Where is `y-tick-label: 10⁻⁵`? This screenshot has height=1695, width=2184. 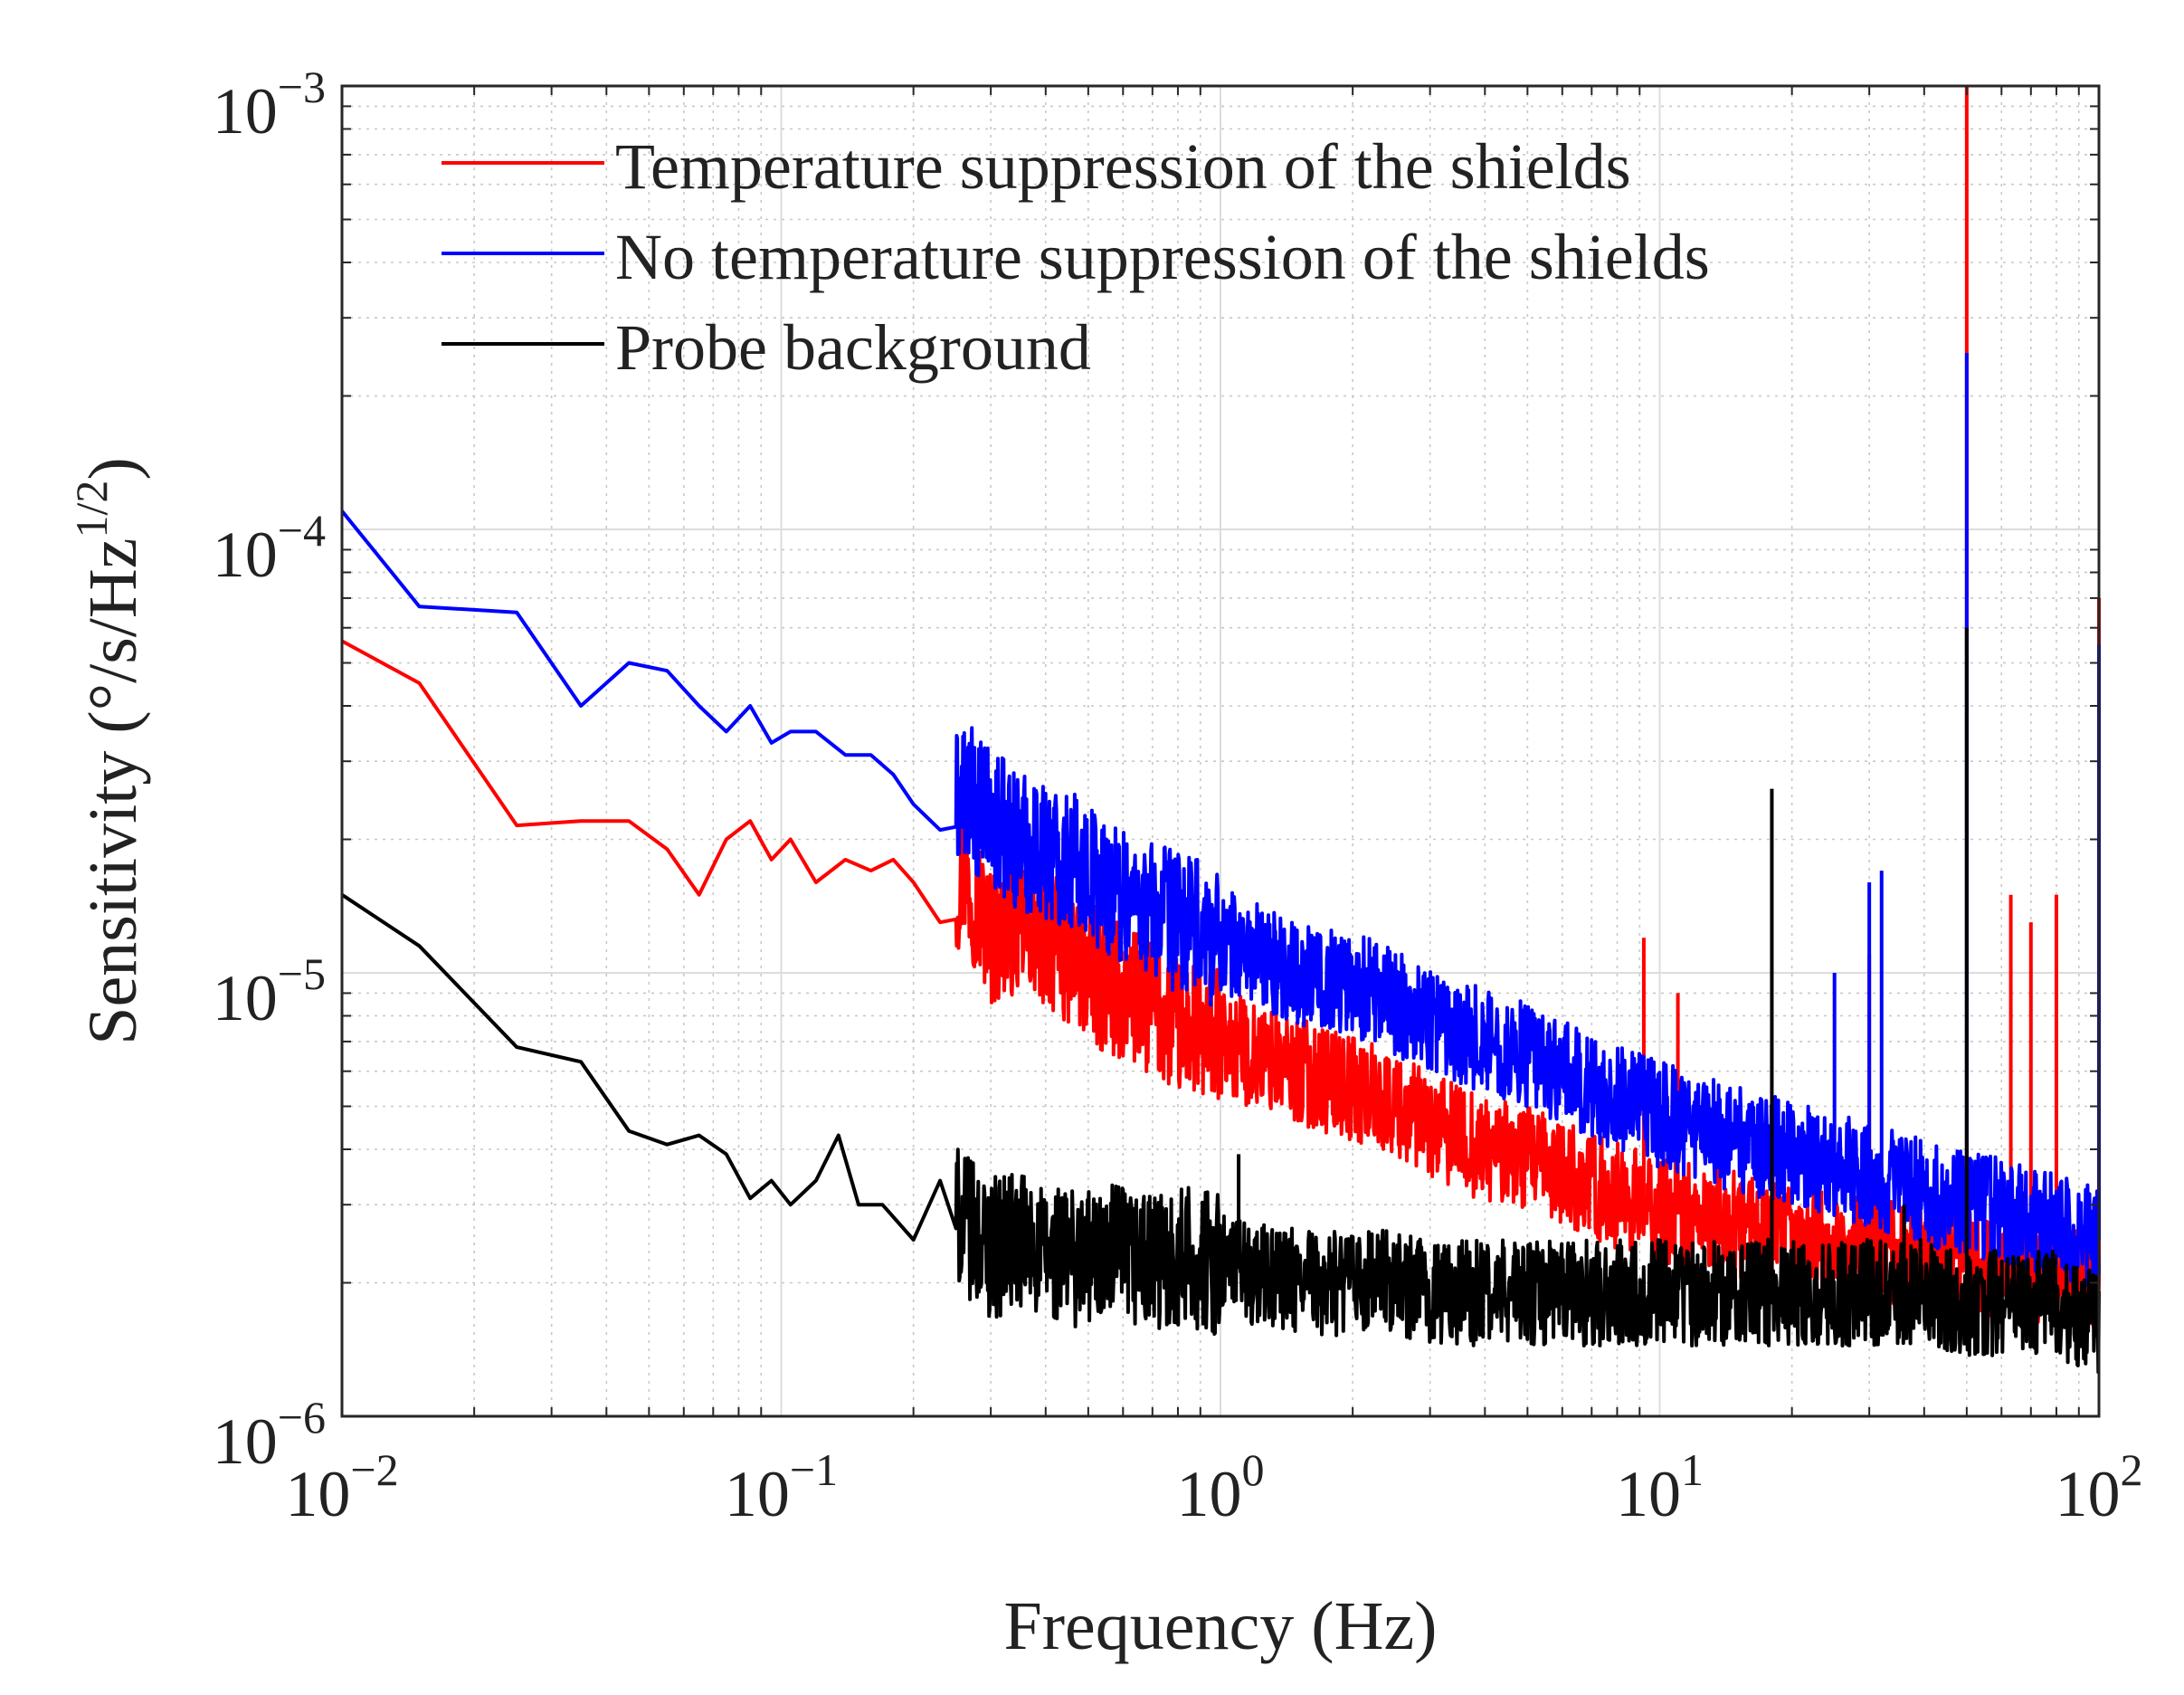 y-tick-label: 10⁻⁵ is located at coordinates (269, 991).